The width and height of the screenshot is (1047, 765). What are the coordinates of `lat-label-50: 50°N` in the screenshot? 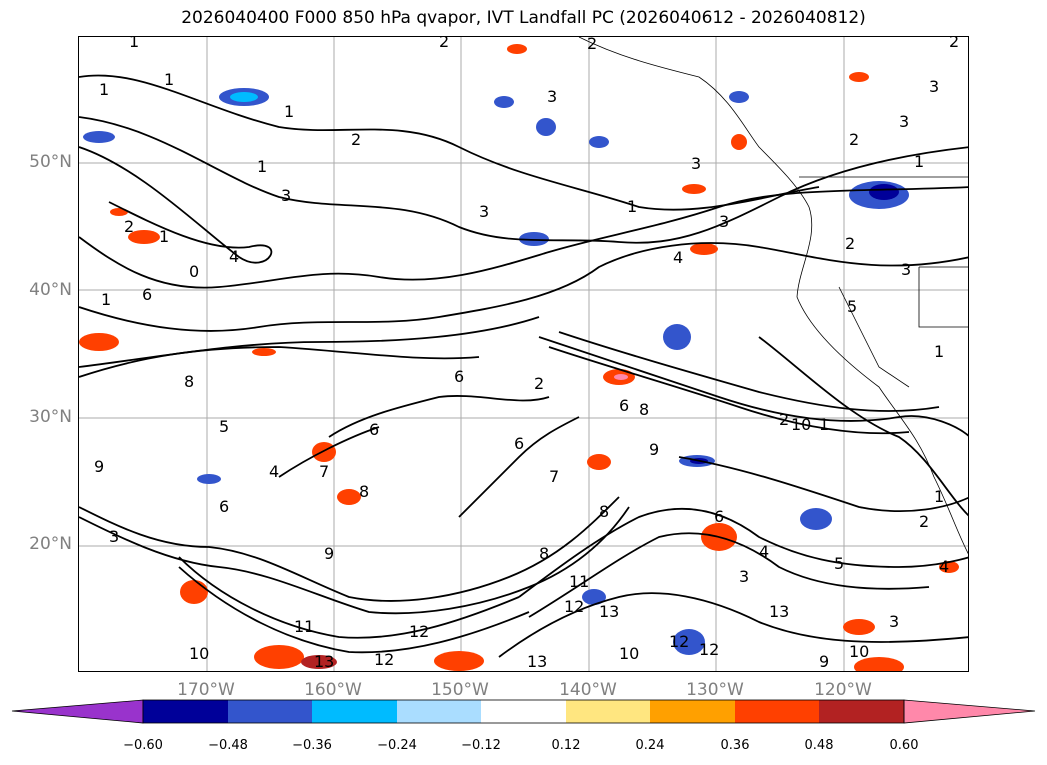 It's located at (50, 162).